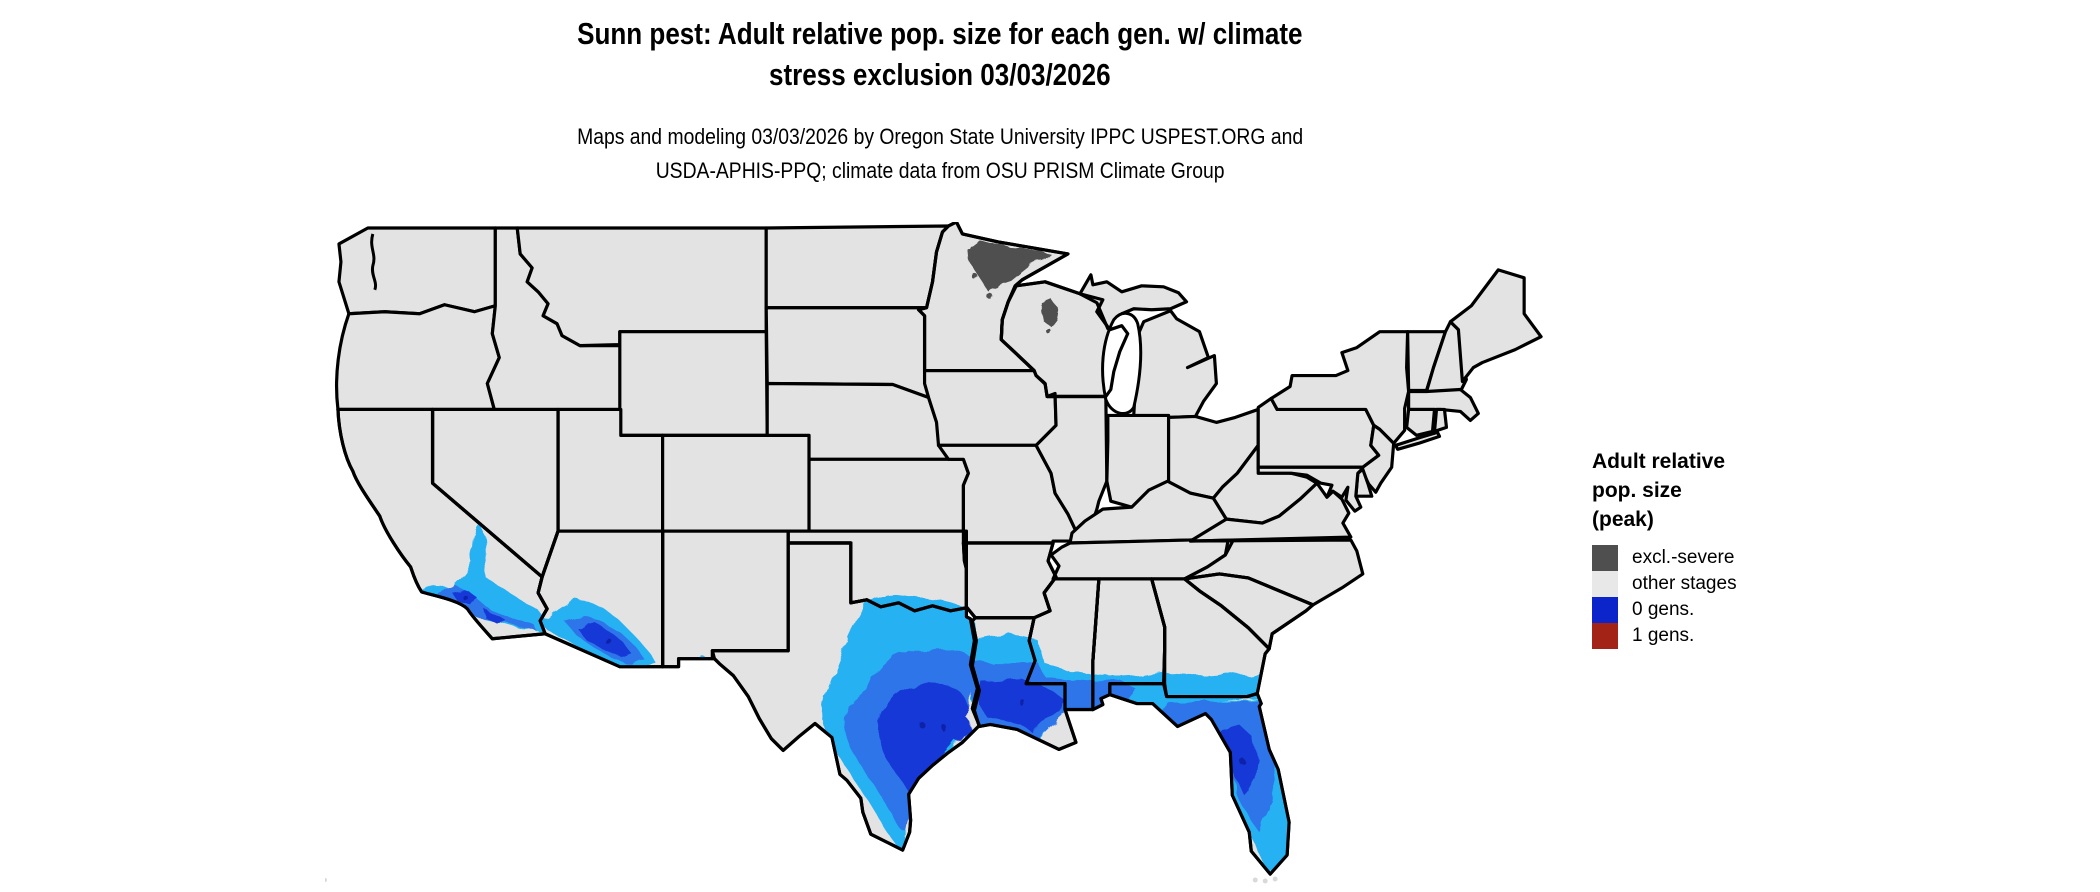 The image size is (2100, 892). What do you see at coordinates (1421, 422) in the screenshot?
I see `state-connecticut` at bounding box center [1421, 422].